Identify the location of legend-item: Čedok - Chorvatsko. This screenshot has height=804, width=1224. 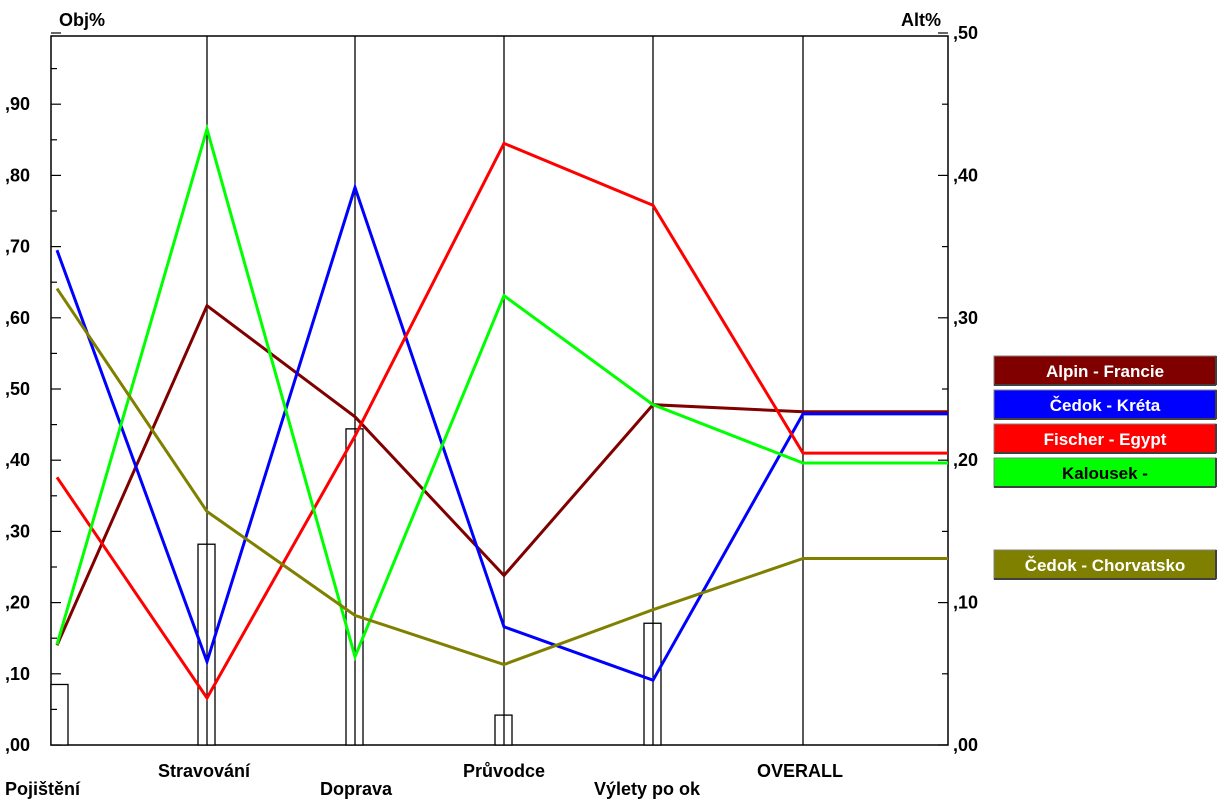
(1105, 564).